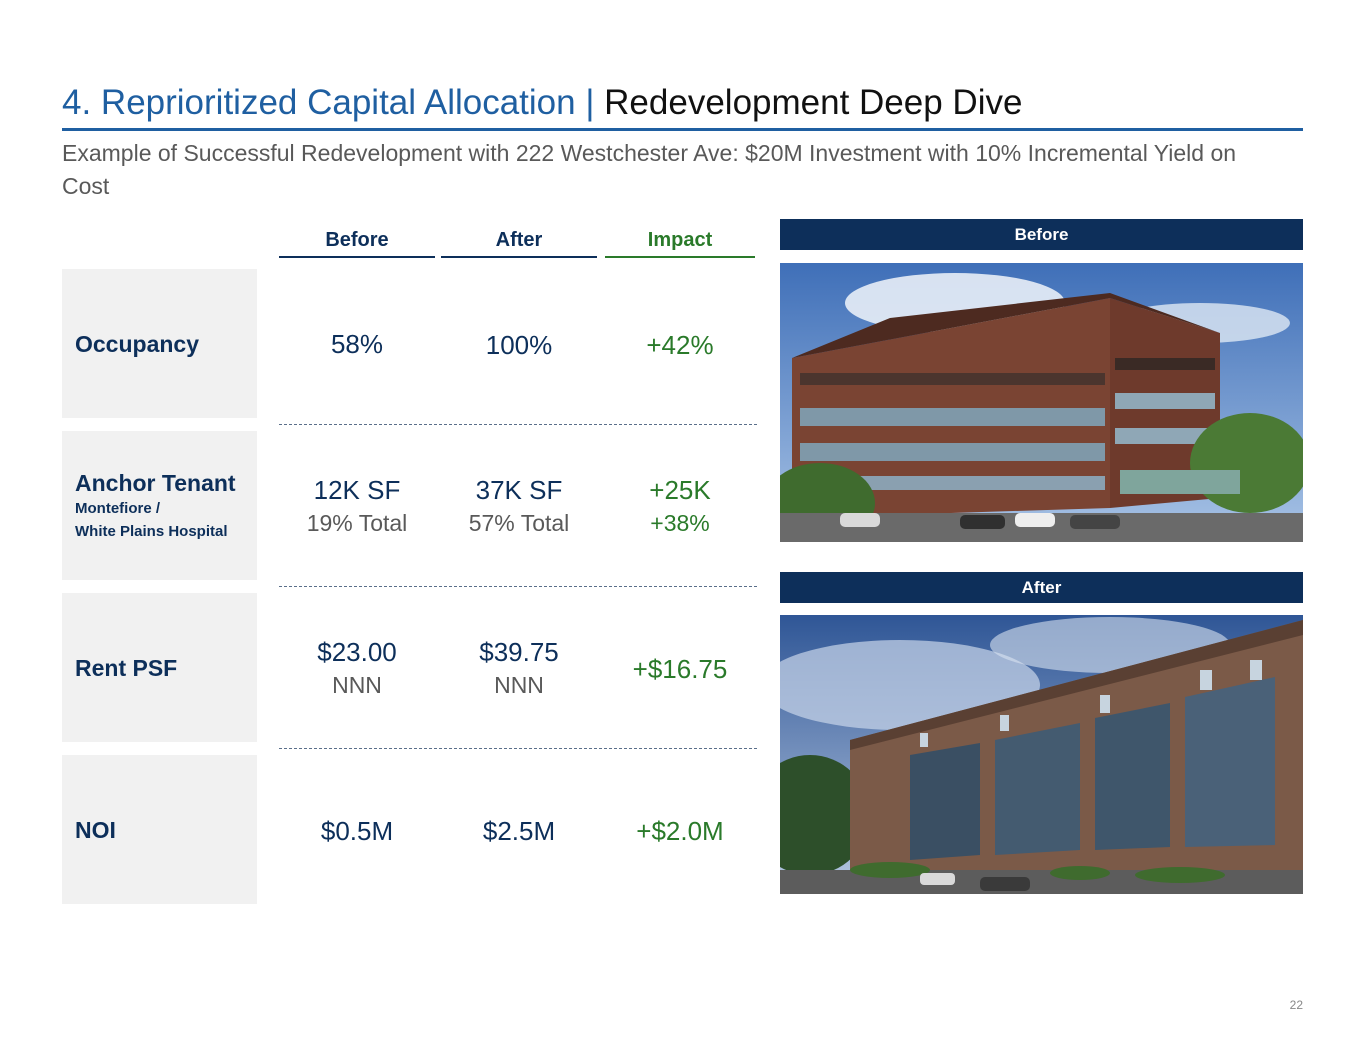  I want to click on tenant-name-line1: Montefiore /, so click(117, 508).